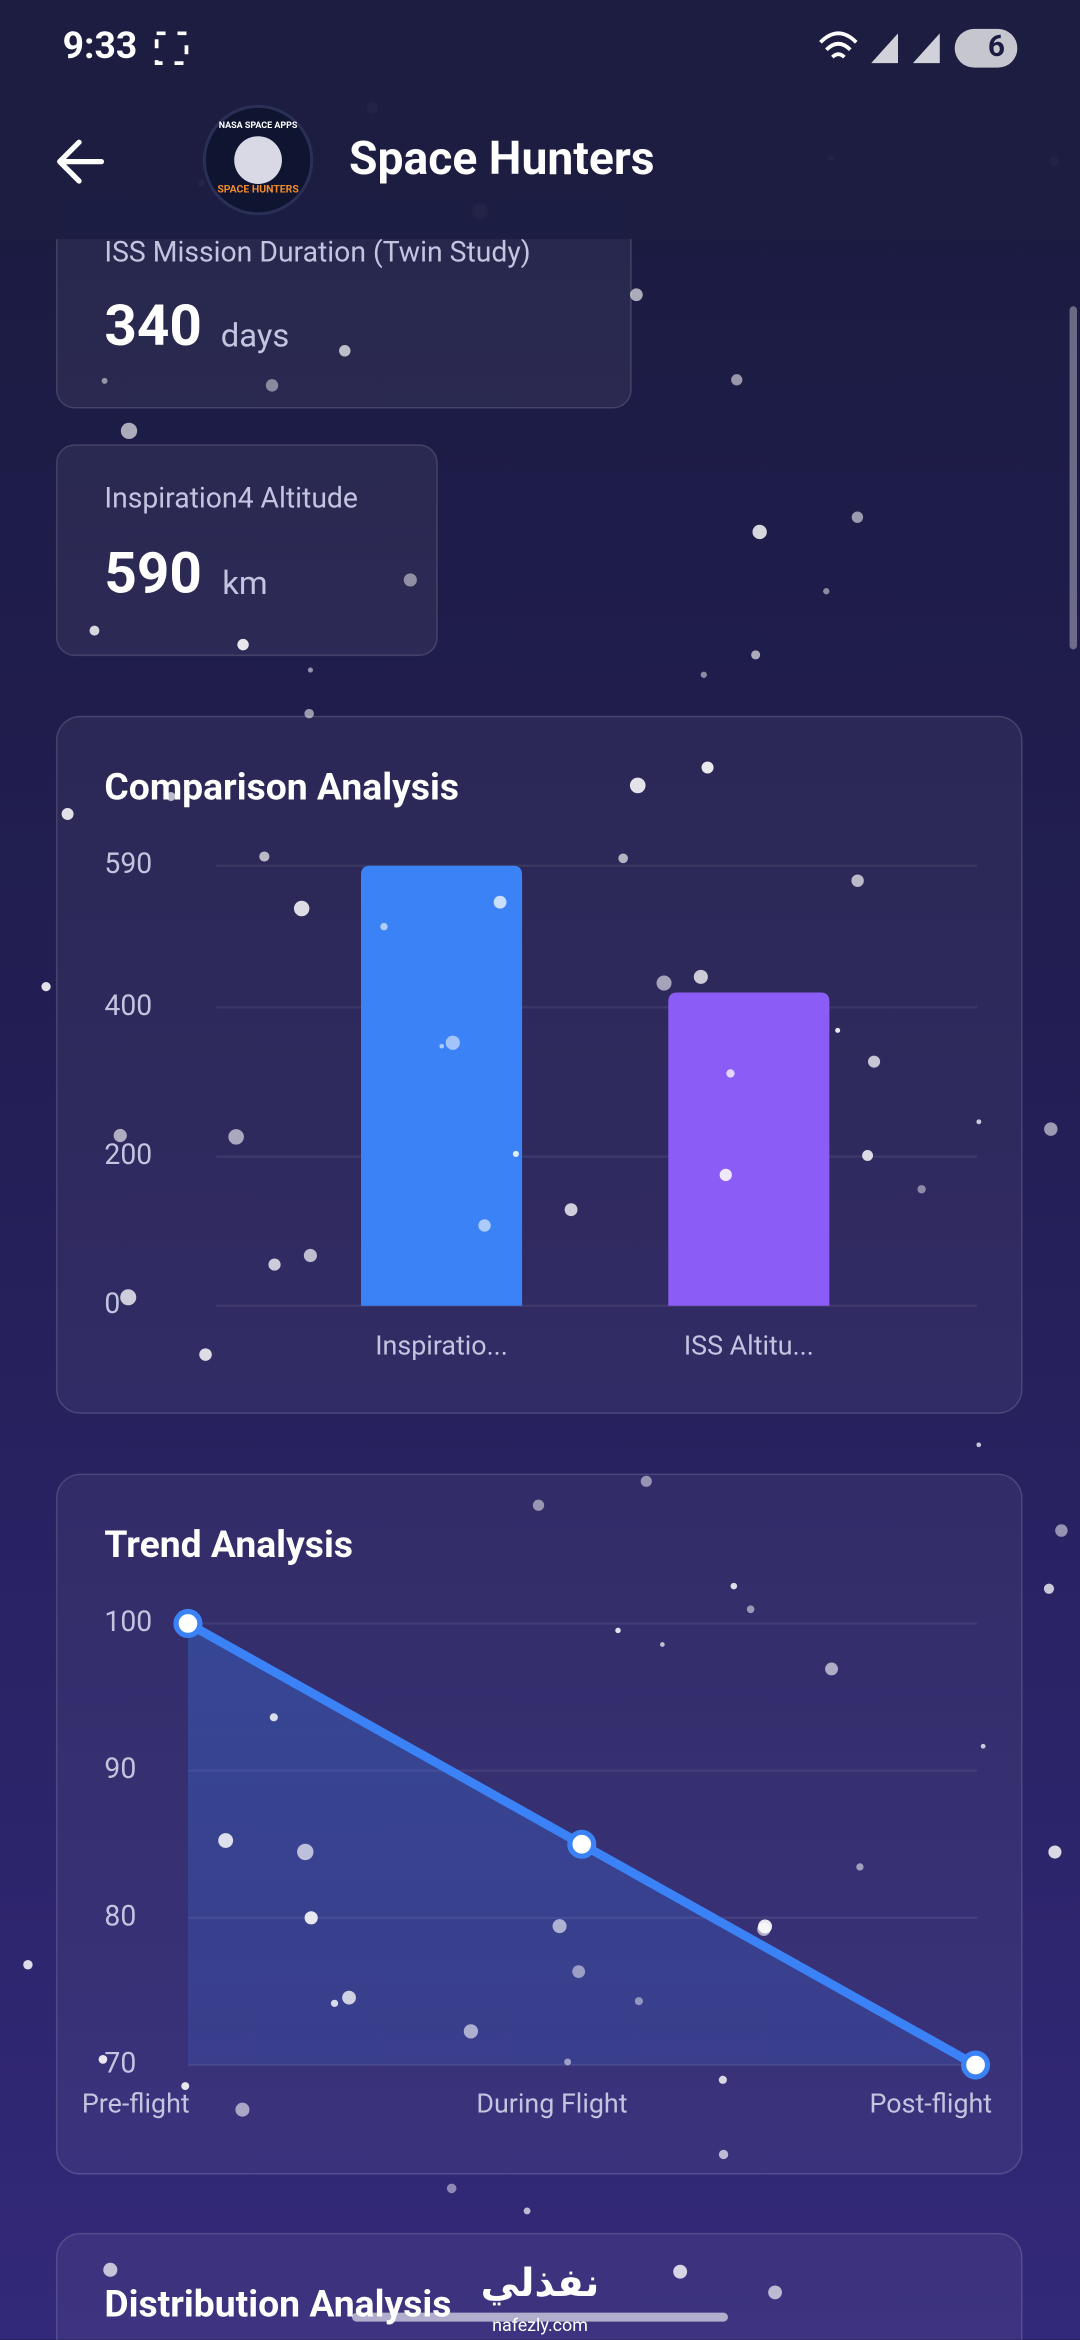  I want to click on scrollbar, so click(1073, 478).